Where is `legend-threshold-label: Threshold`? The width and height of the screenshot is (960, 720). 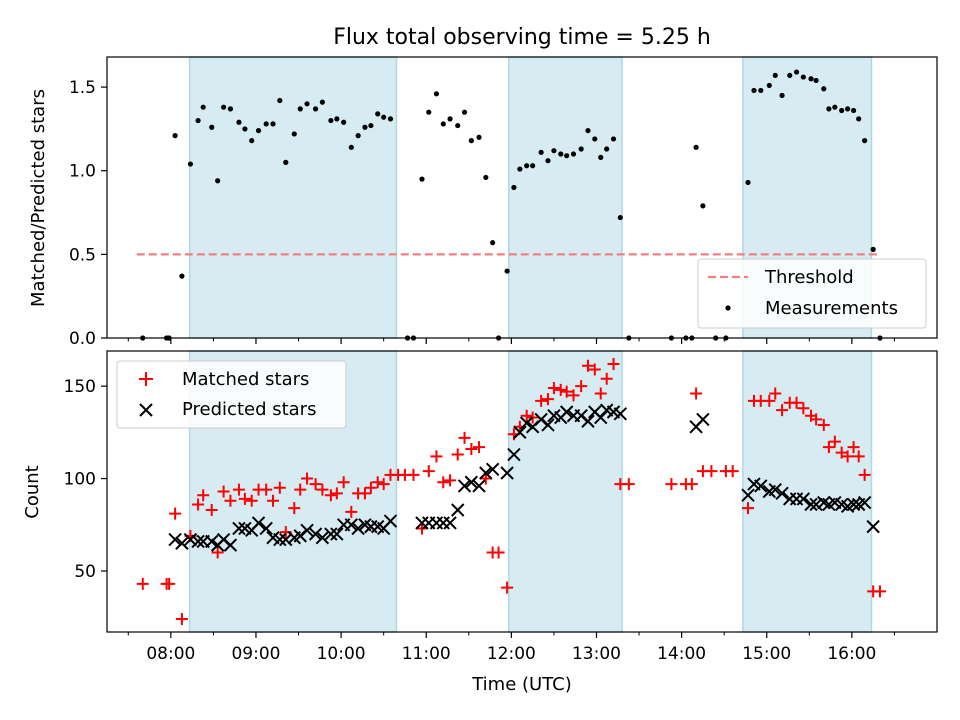
legend-threshold-label: Threshold is located at coordinates (809, 277).